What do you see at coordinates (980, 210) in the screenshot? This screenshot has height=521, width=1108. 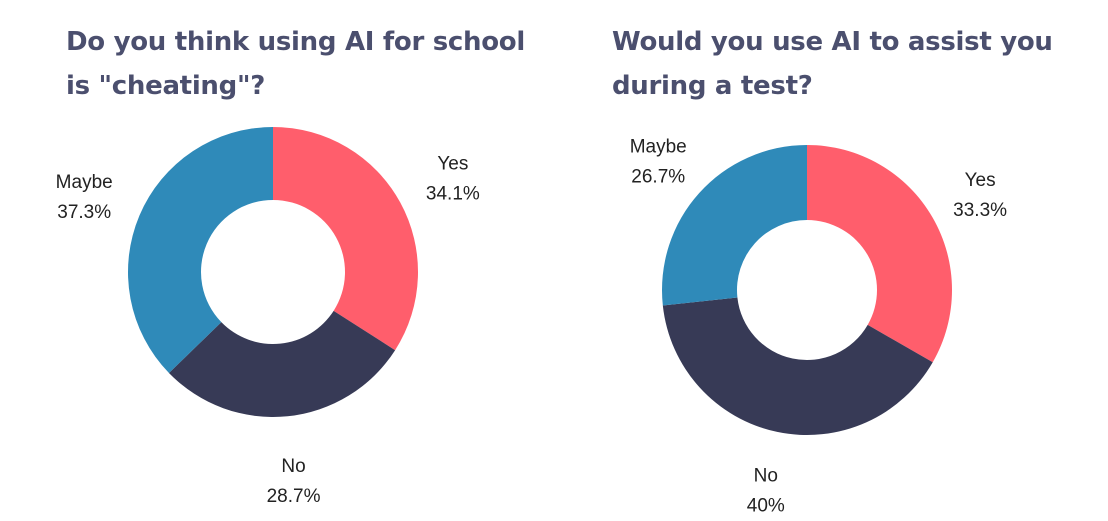 I see `value-label: 33.3%` at bounding box center [980, 210].